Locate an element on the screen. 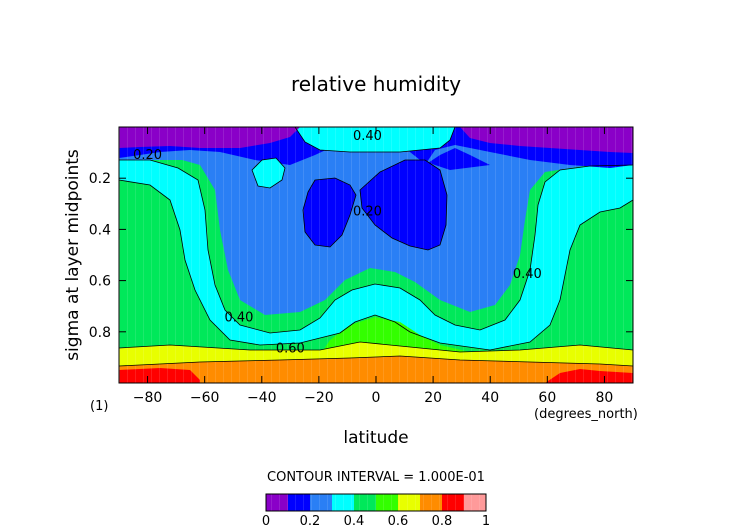  x-tick-label: −20 is located at coordinates (319, 398).